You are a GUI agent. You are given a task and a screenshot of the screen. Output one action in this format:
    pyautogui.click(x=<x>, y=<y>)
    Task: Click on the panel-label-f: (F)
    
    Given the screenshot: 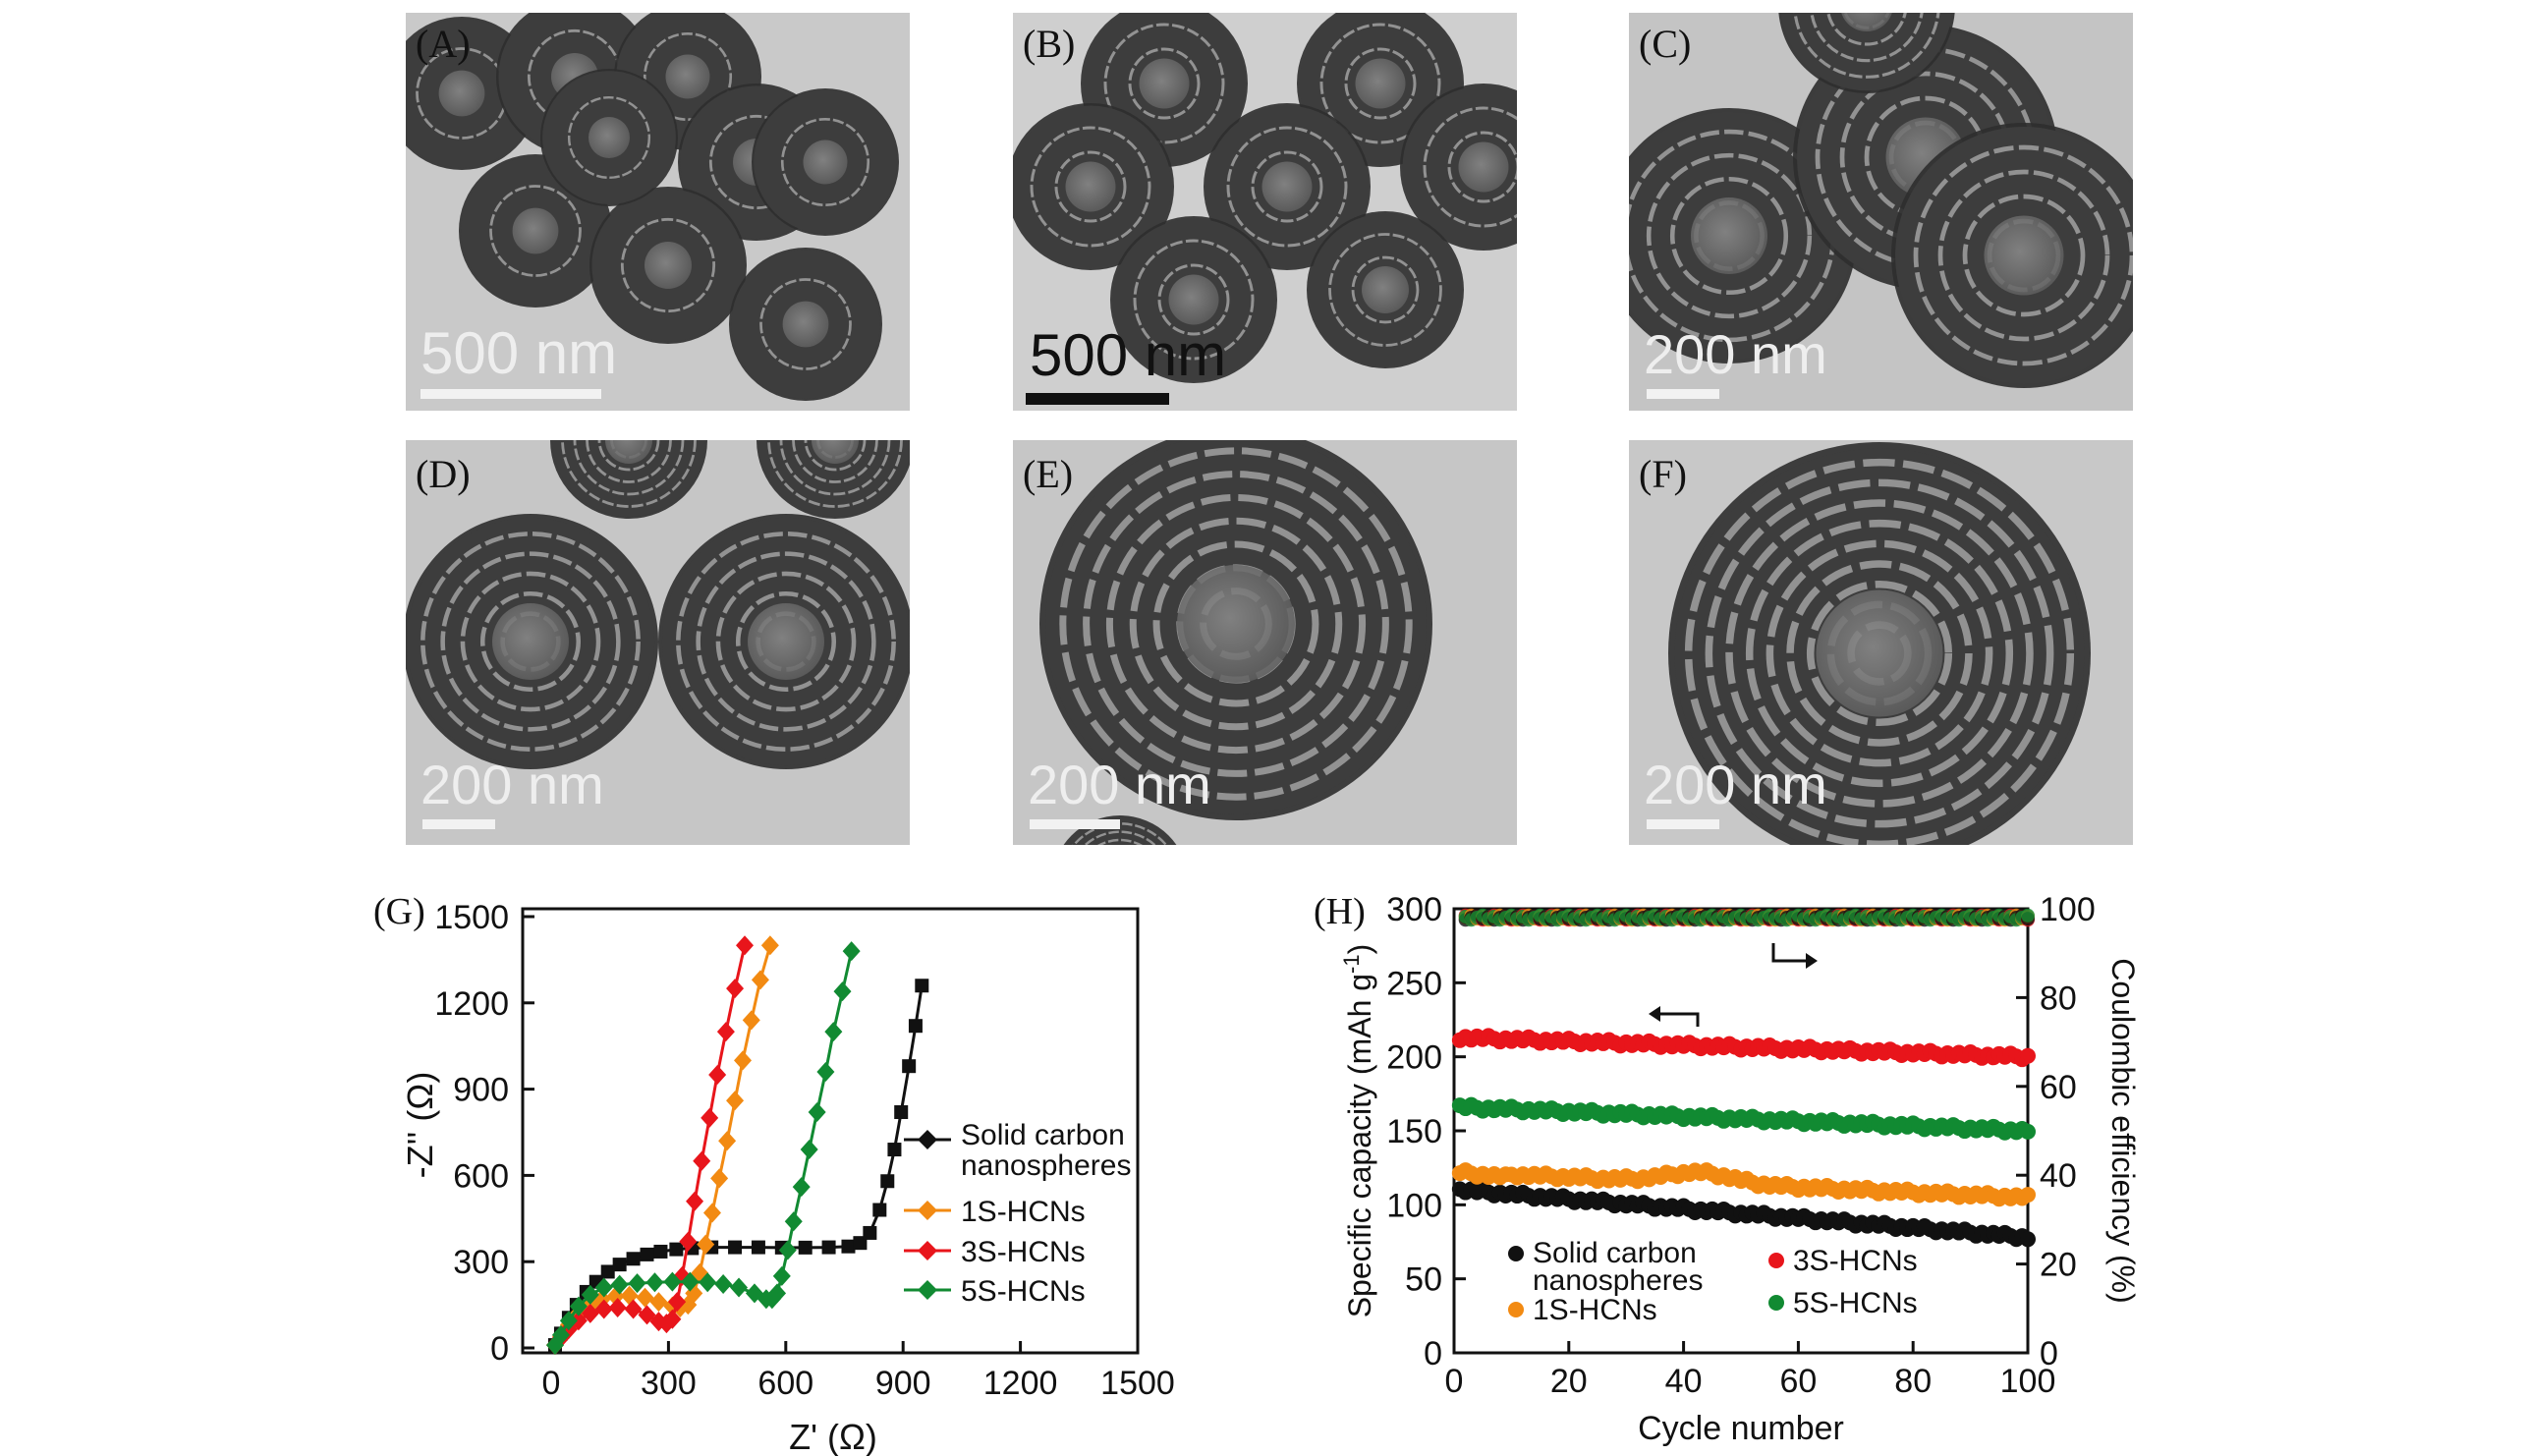 What is the action you would take?
    pyautogui.click(x=1663, y=474)
    